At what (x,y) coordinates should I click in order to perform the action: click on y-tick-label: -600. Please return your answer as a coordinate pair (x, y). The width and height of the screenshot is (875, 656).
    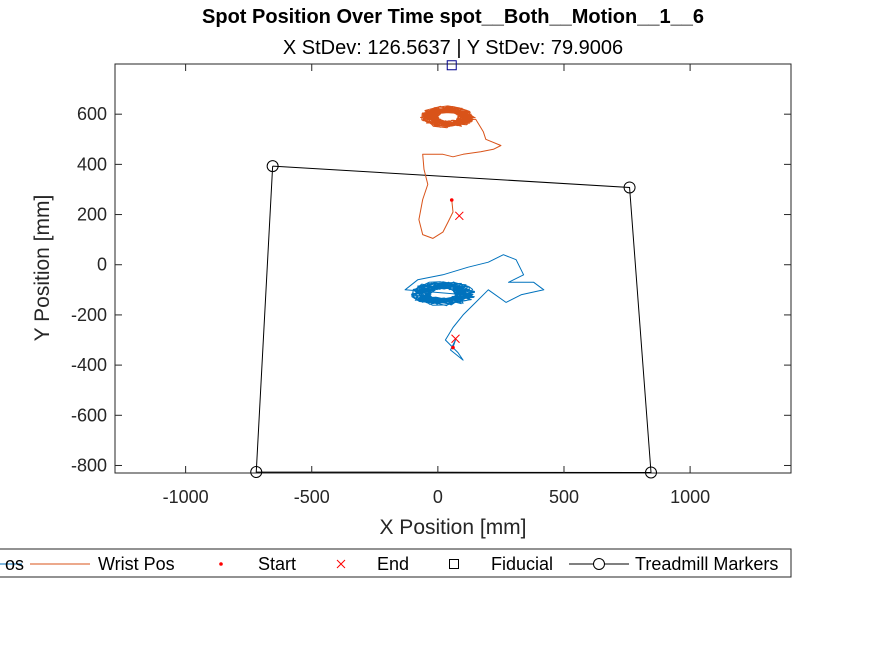
    Looking at the image, I should click on (89, 415).